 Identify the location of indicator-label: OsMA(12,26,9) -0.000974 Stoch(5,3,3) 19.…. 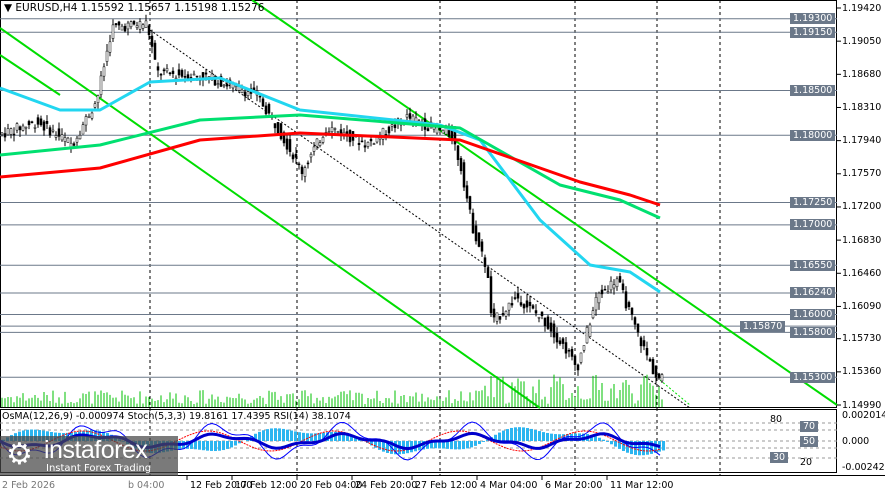
(176, 416).